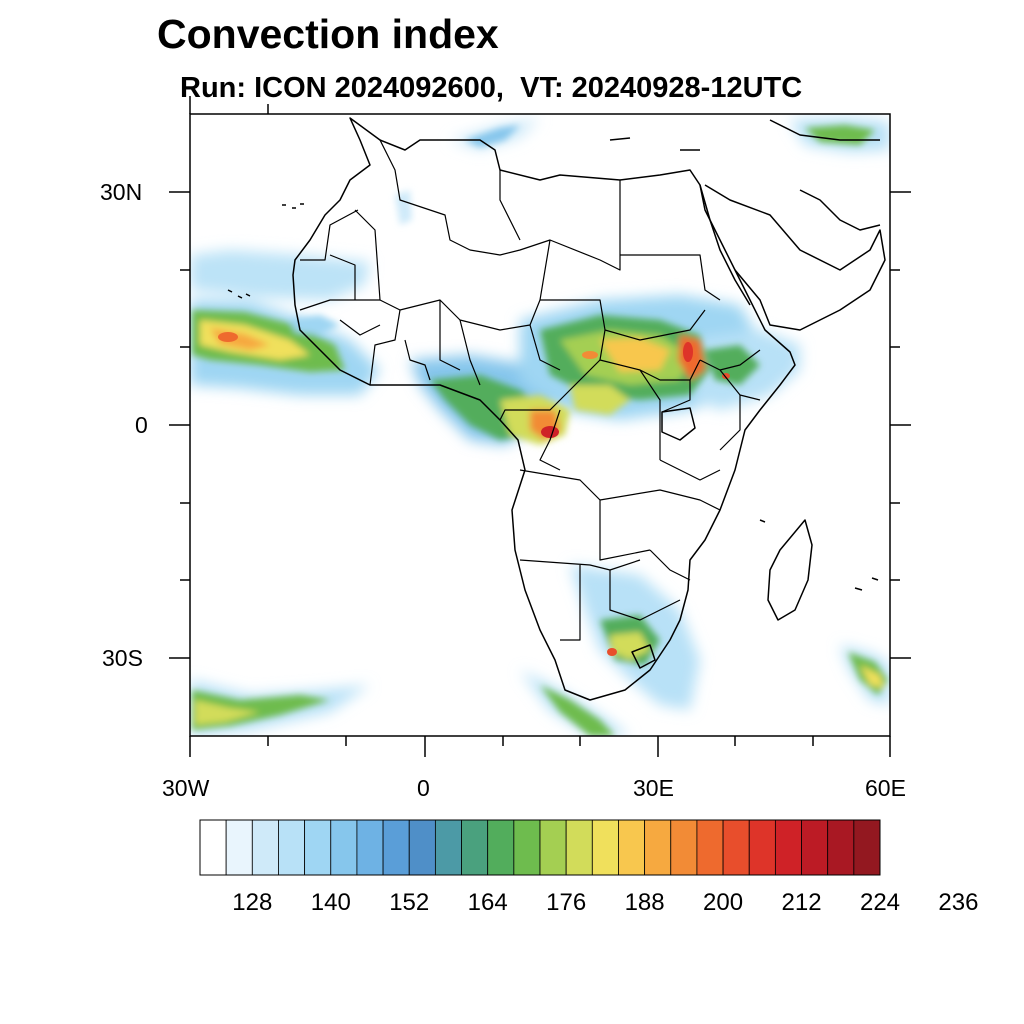 The image size is (1024, 1024). What do you see at coordinates (612, 652) in the screenshot?
I see `hotspot-drakensberg` at bounding box center [612, 652].